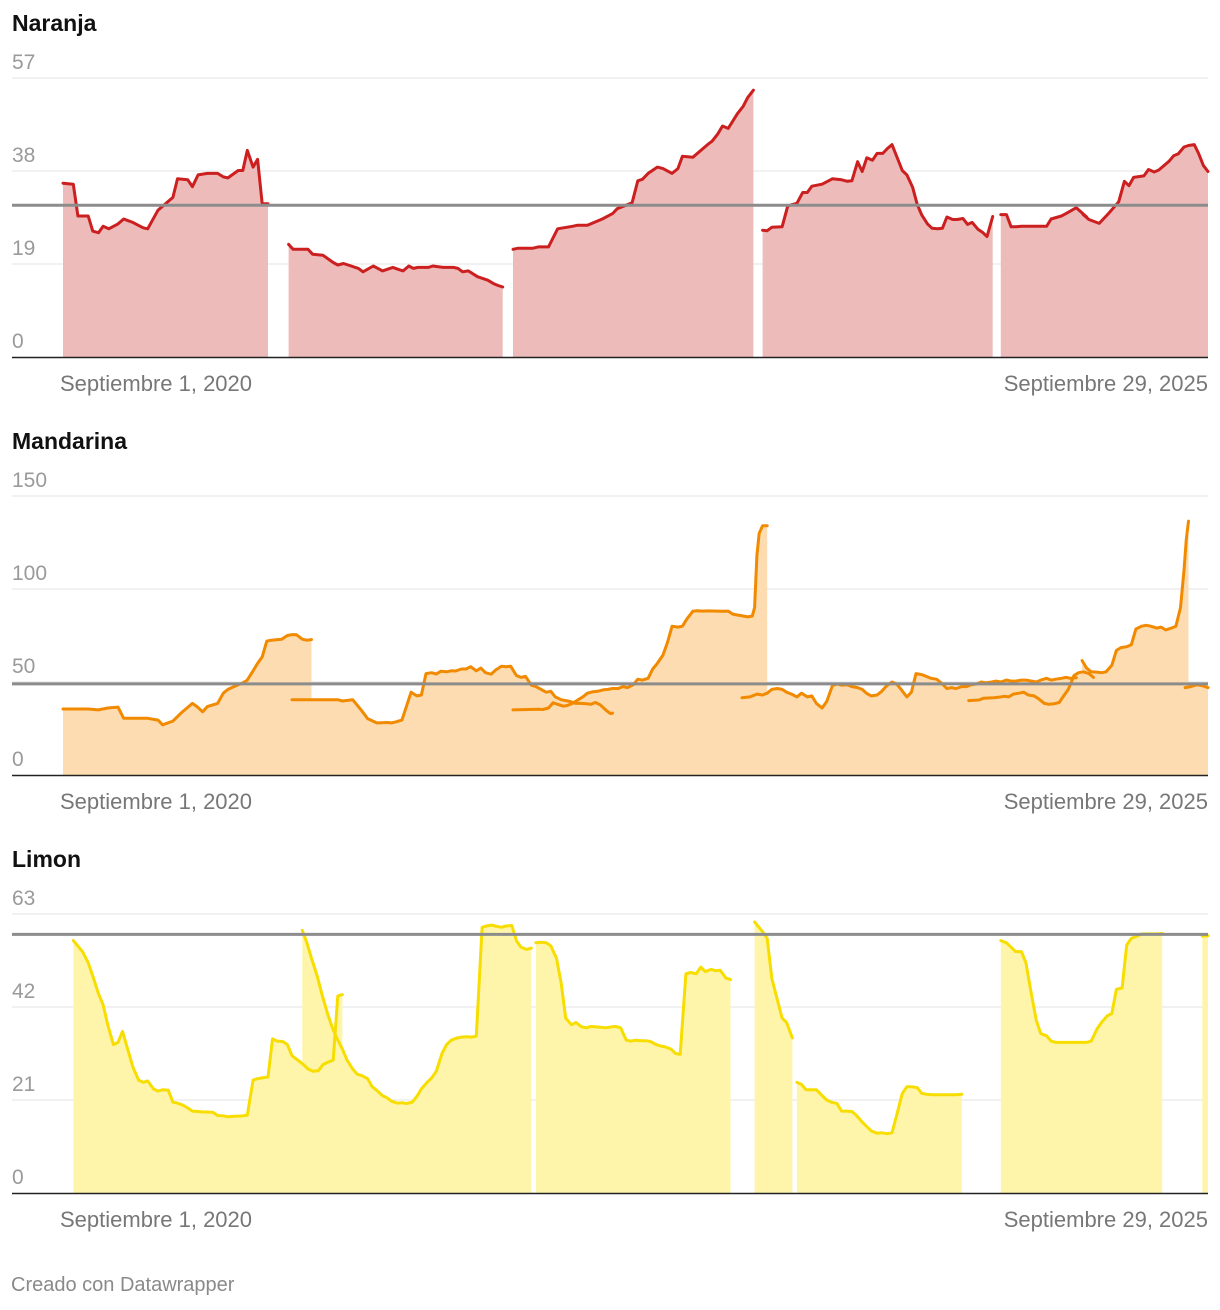 Image resolution: width=1220 pixels, height=1310 pixels. What do you see at coordinates (29, 573) in the screenshot?
I see `y-tick-label: 100` at bounding box center [29, 573].